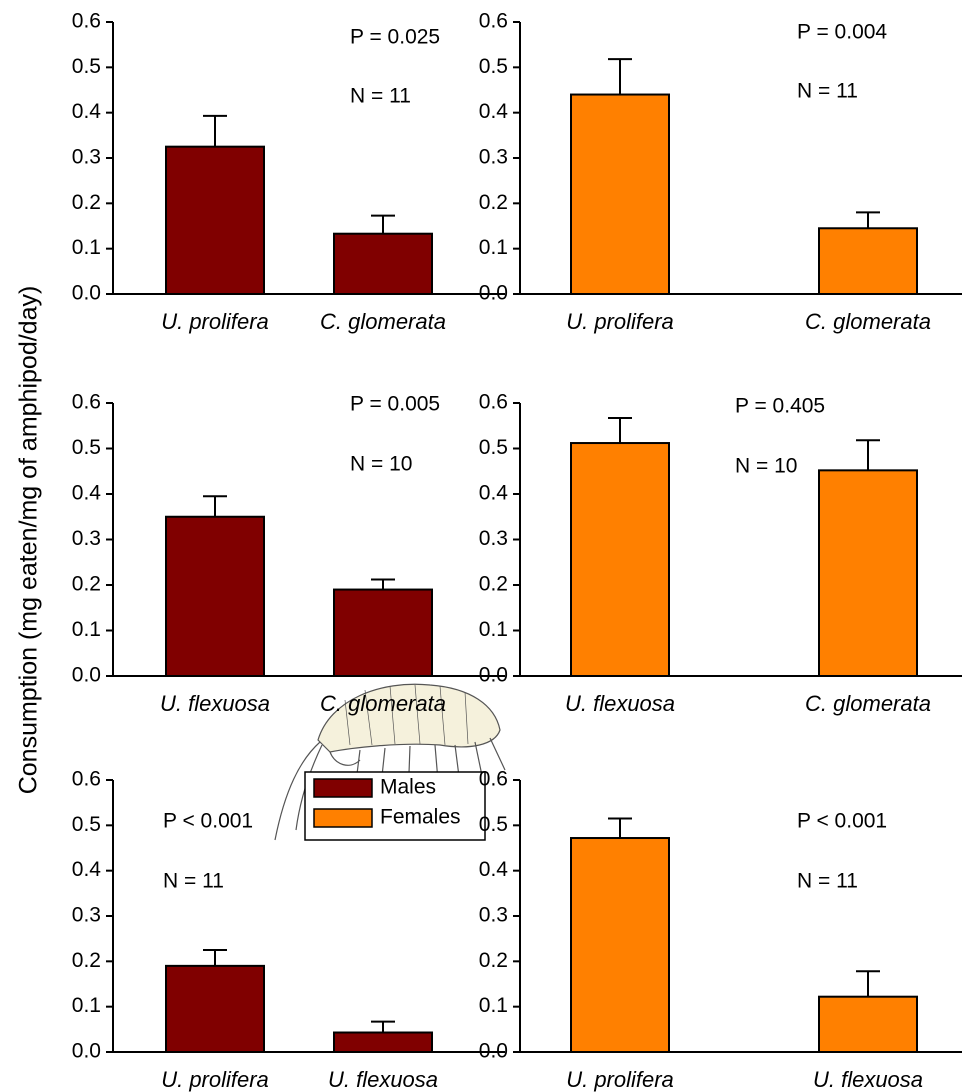 The height and width of the screenshot is (1092, 968). Describe the element at coordinates (408, 787) in the screenshot. I see `legend-label: Males` at that location.